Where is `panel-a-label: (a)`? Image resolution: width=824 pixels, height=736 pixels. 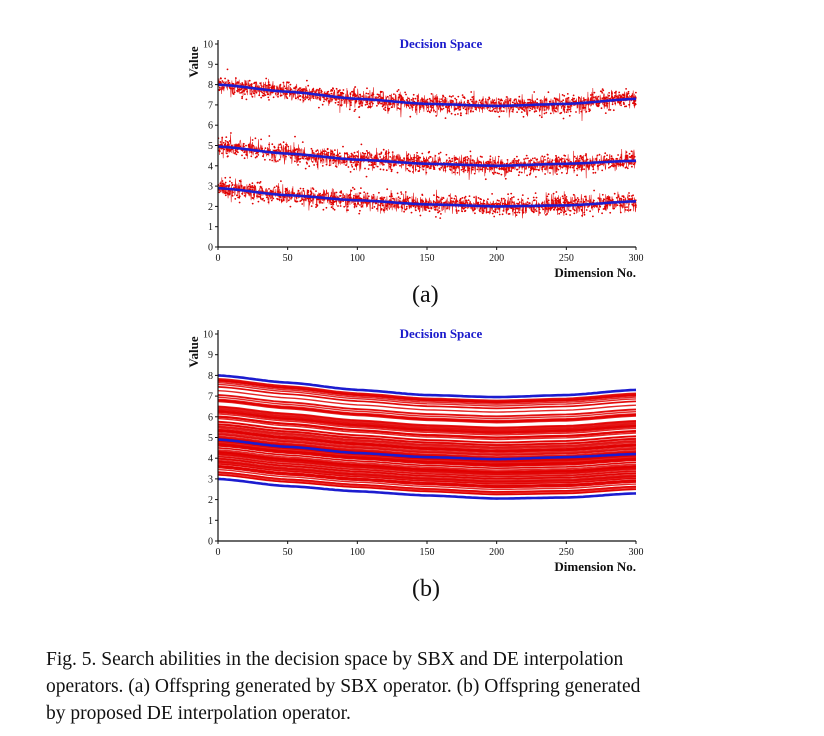 panel-a-label: (a) is located at coordinates (425, 295).